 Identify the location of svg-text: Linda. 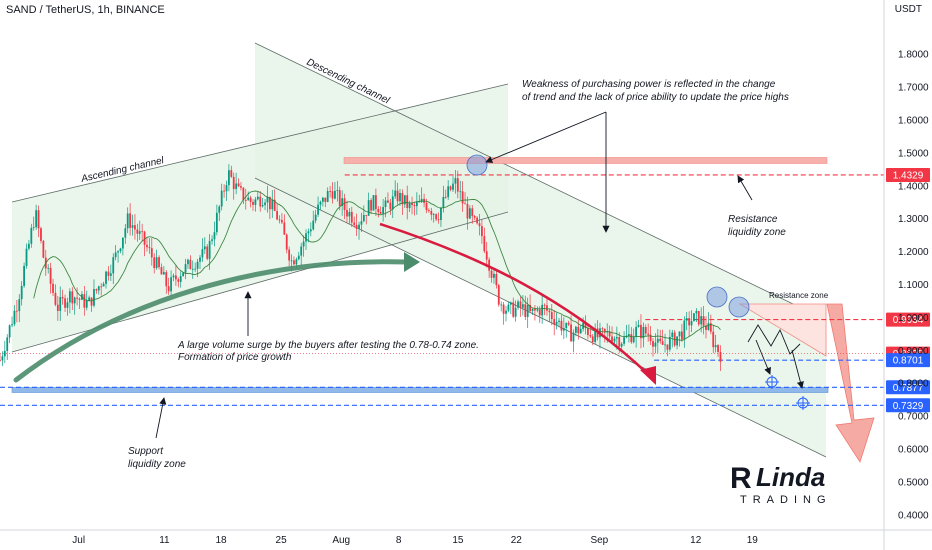
(790, 477).